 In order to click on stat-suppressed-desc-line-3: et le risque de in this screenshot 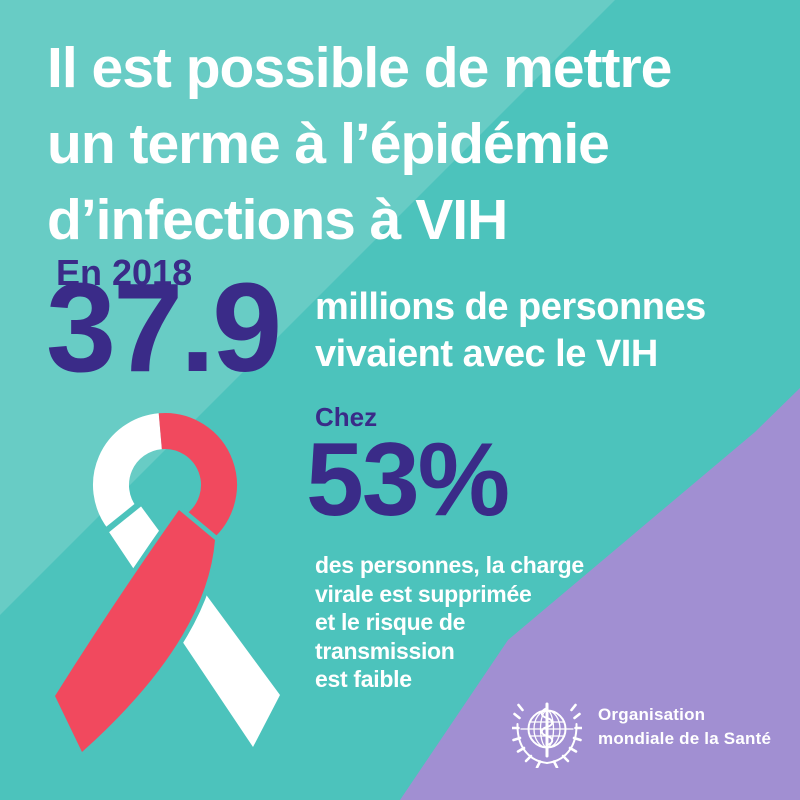, I will do `click(390, 622)`.